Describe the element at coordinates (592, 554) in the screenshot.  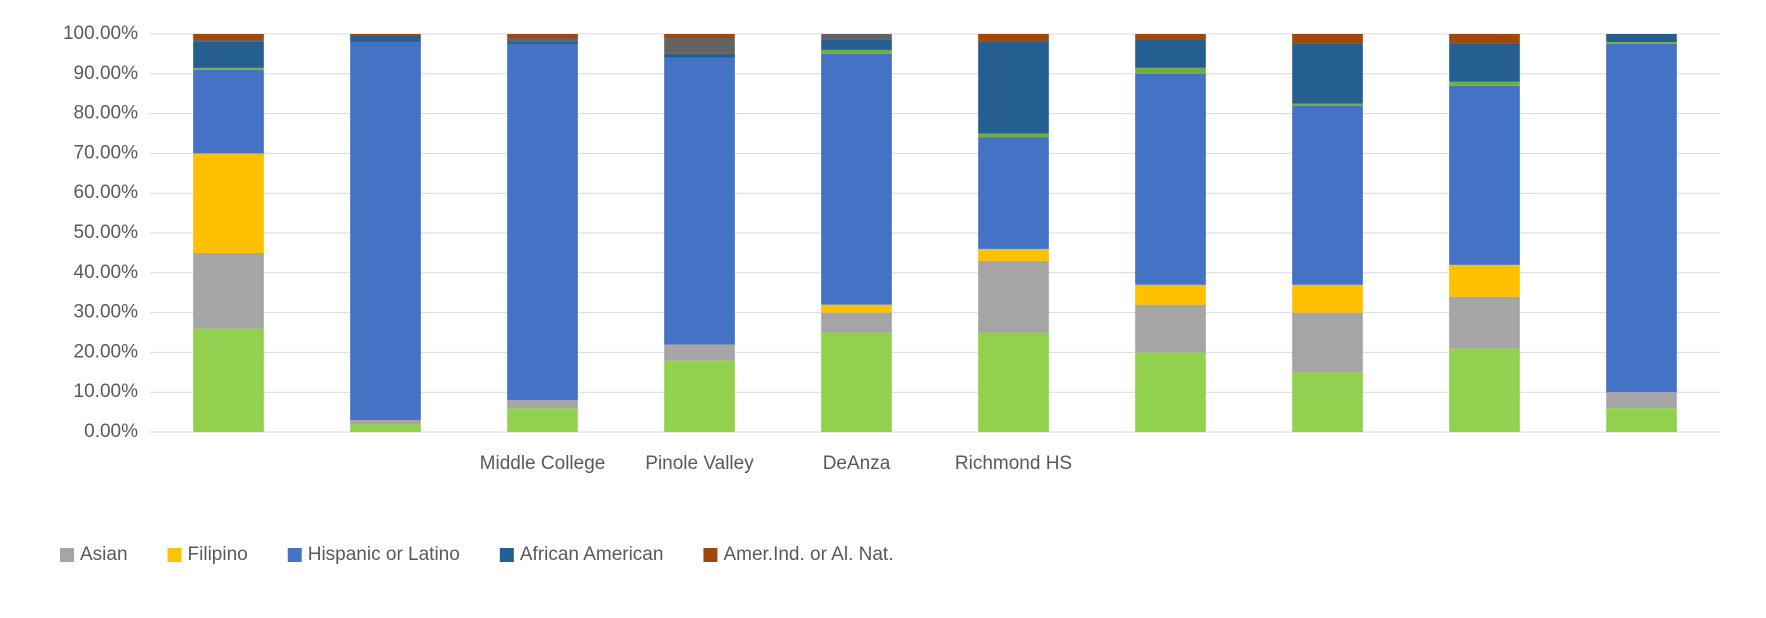
I see `legend-label: African American` at that location.